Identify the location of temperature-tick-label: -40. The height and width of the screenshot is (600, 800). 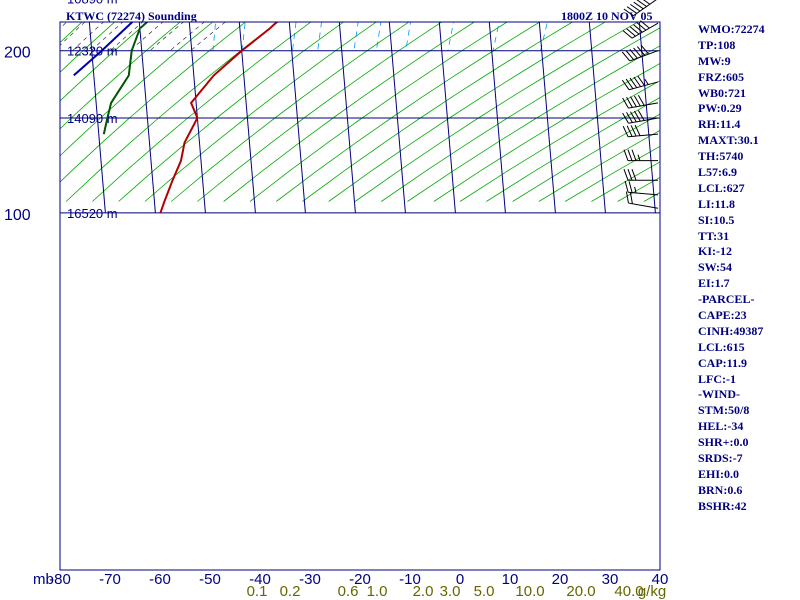
(260, 579).